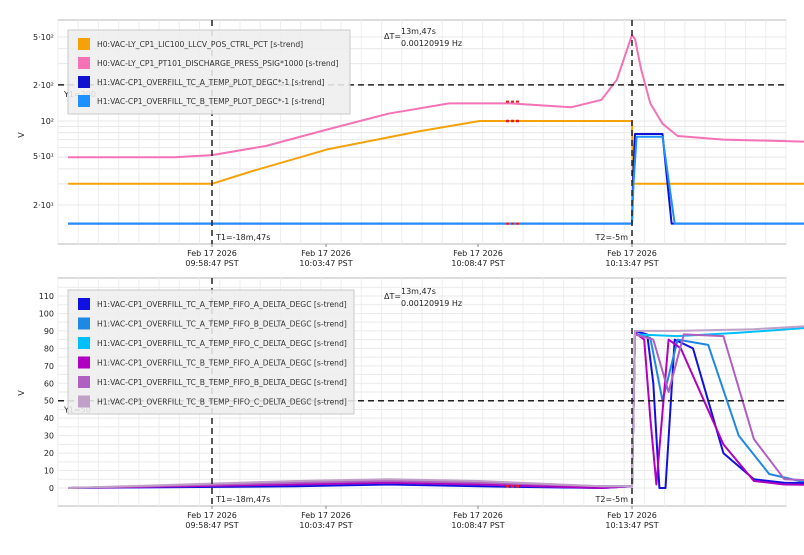 The width and height of the screenshot is (804, 555). I want to click on y-tick-label: 10², so click(47, 121).